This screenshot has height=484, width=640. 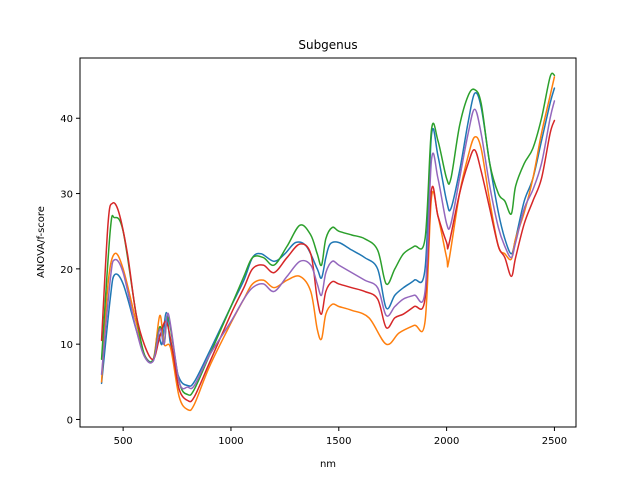 What do you see at coordinates (66, 119) in the screenshot?
I see `y-tick-label: 40` at bounding box center [66, 119].